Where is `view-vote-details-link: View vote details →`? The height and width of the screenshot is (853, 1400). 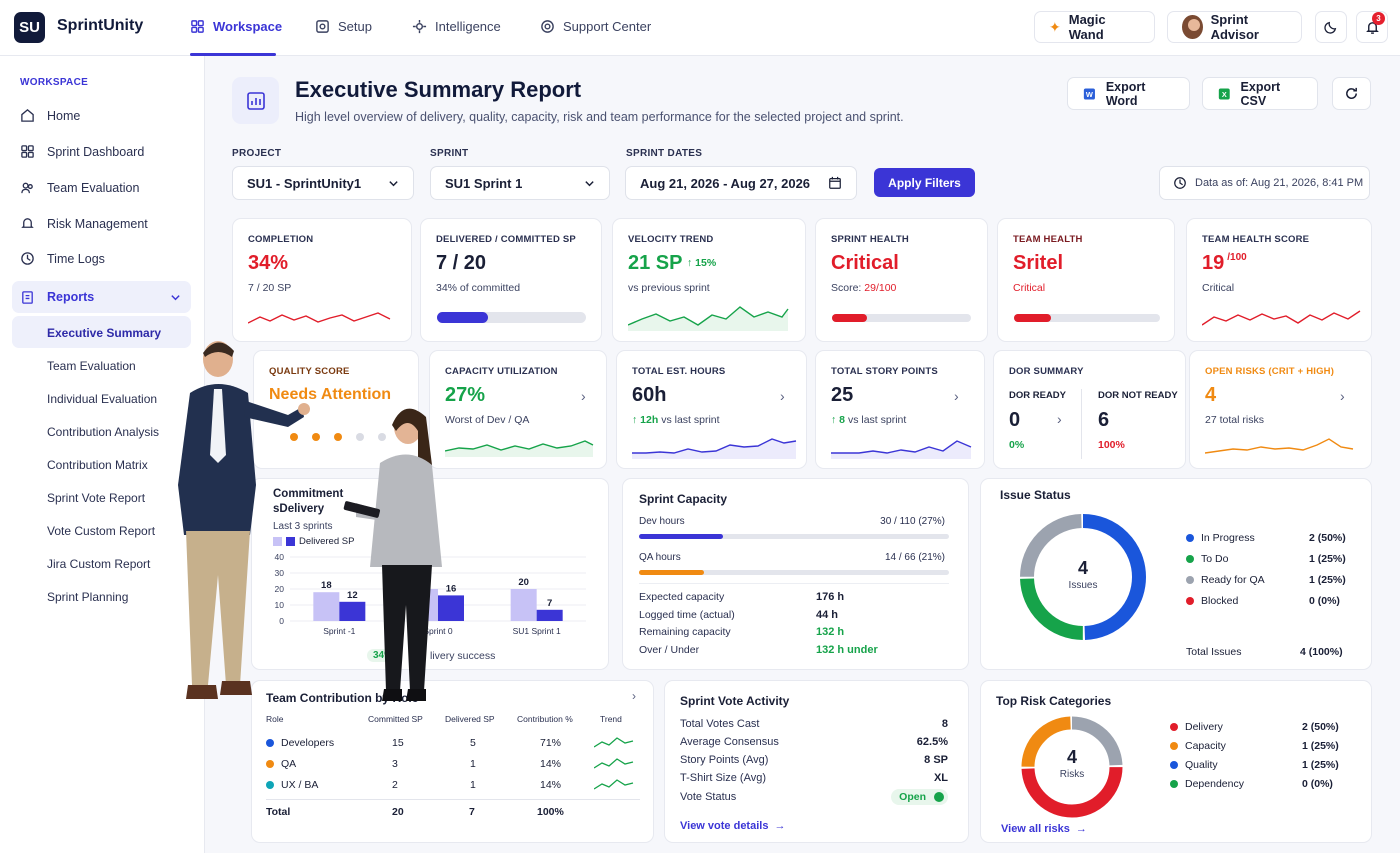
view-vote-details-link: View vote details → is located at coordinates (732, 826).